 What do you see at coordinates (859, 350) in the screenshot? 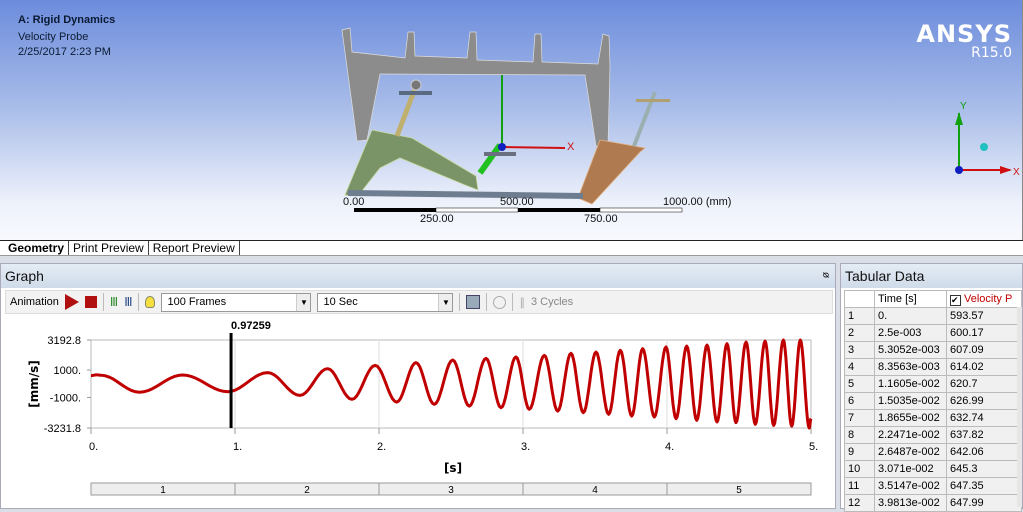
I see `row-index: 3` at bounding box center [859, 350].